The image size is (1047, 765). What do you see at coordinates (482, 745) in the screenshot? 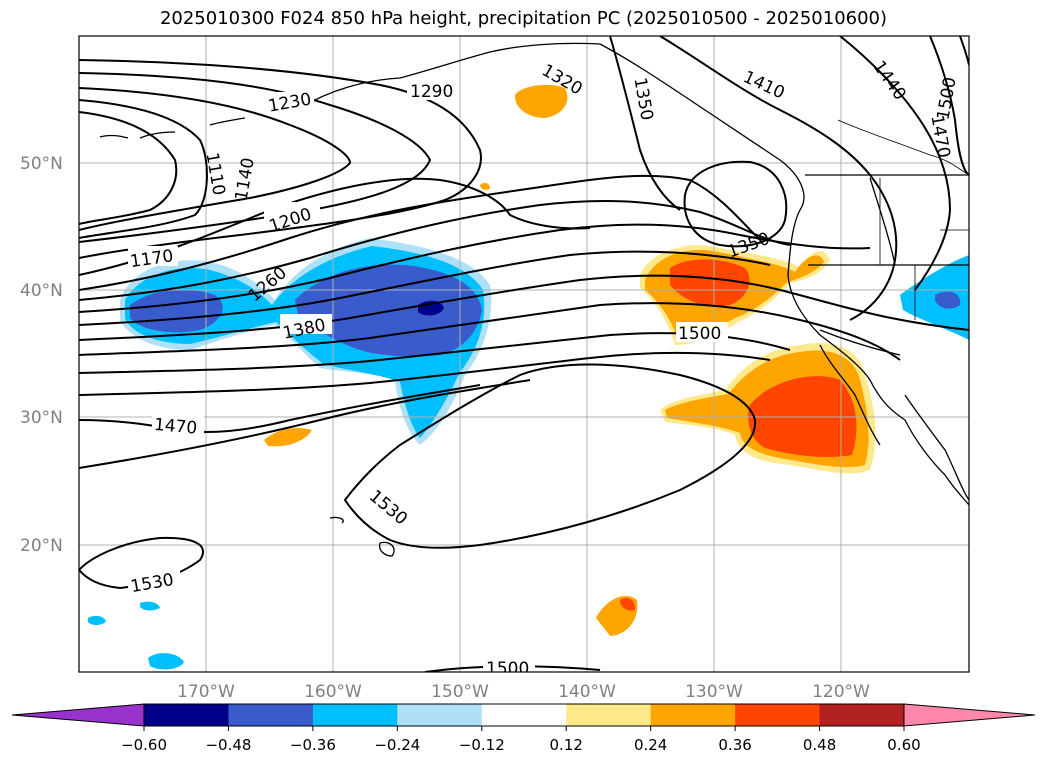
I see `colorbar-tick-label: −0.12` at bounding box center [482, 745].